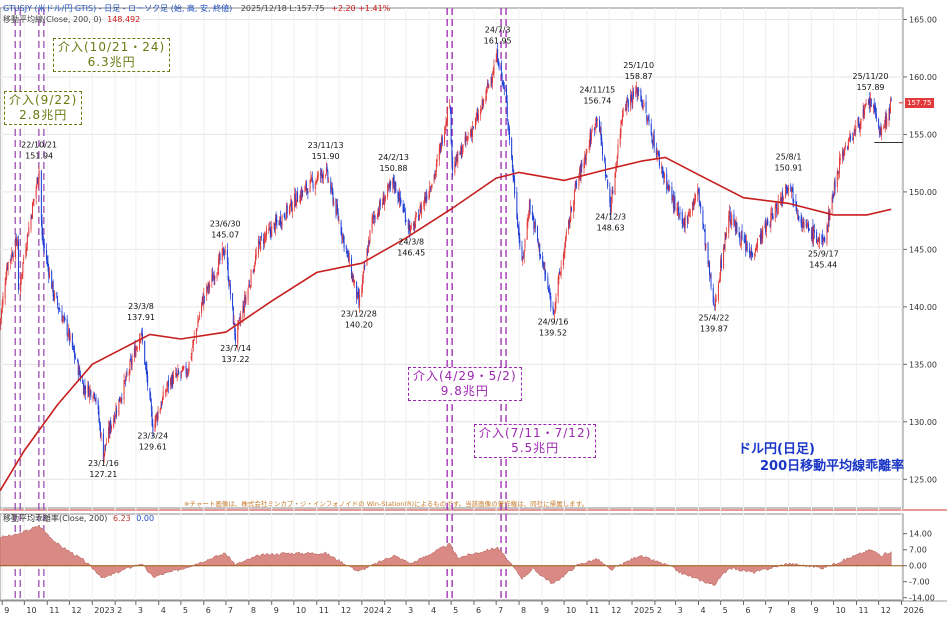 The height and width of the screenshot is (626, 947). Describe the element at coordinates (119, 610) in the screenshot. I see `x-tick-label: 2` at that location.